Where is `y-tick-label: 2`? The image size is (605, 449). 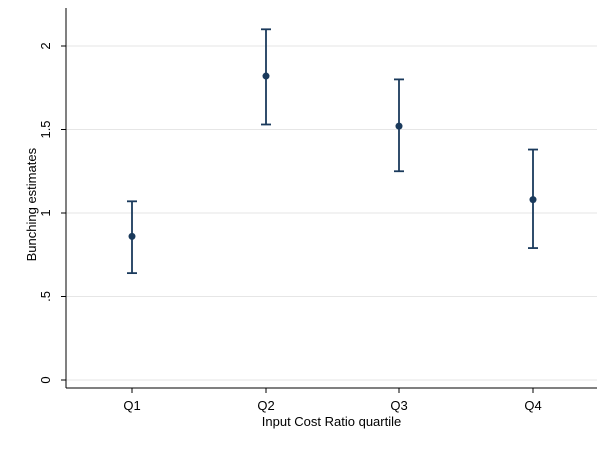 y-tick-label: 2 is located at coordinates (45, 45).